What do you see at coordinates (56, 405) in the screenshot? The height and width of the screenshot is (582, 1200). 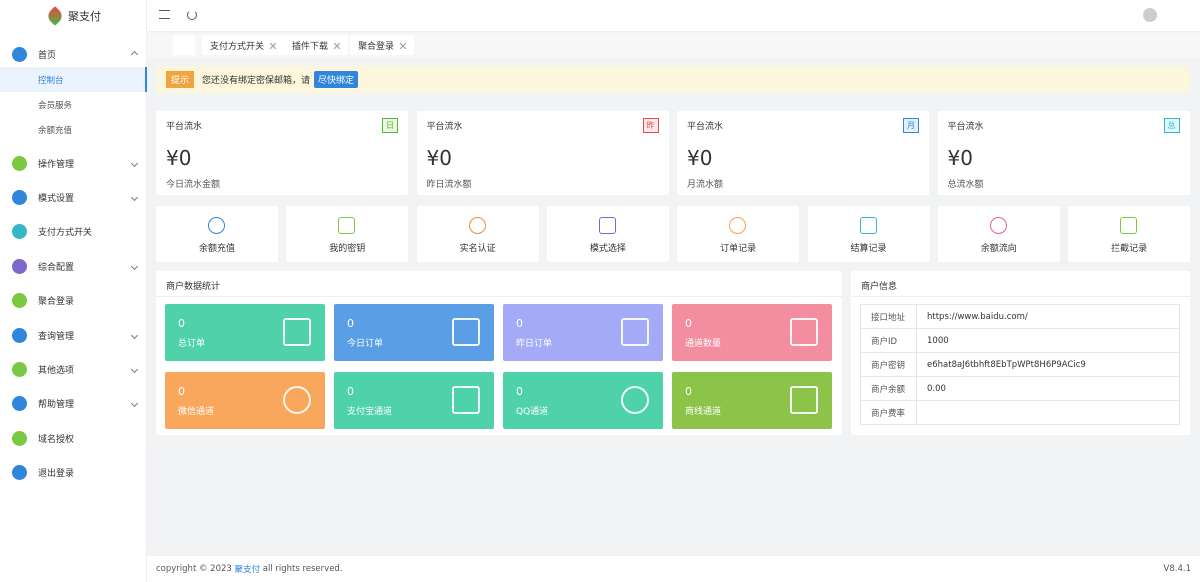 I see `menu-label: 帮助管理` at bounding box center [56, 405].